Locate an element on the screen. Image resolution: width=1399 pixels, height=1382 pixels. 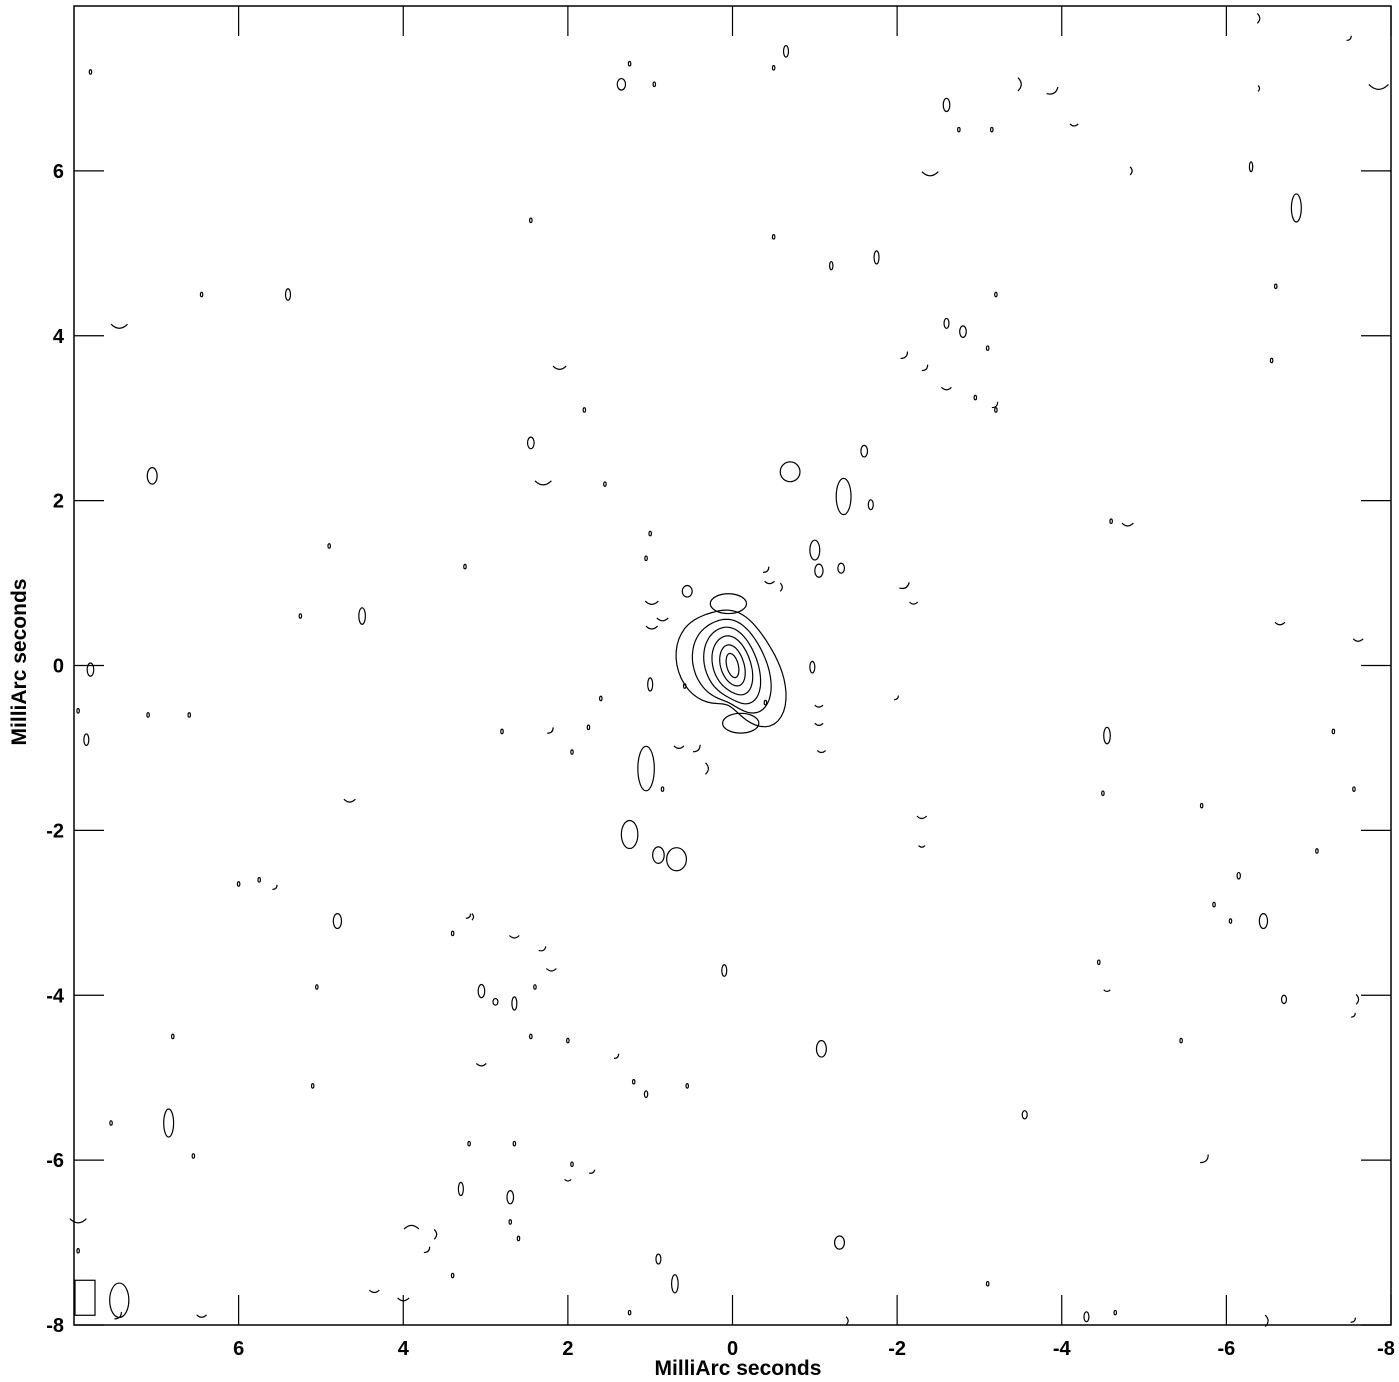
y-tick-label: 0 is located at coordinates (58, 667).